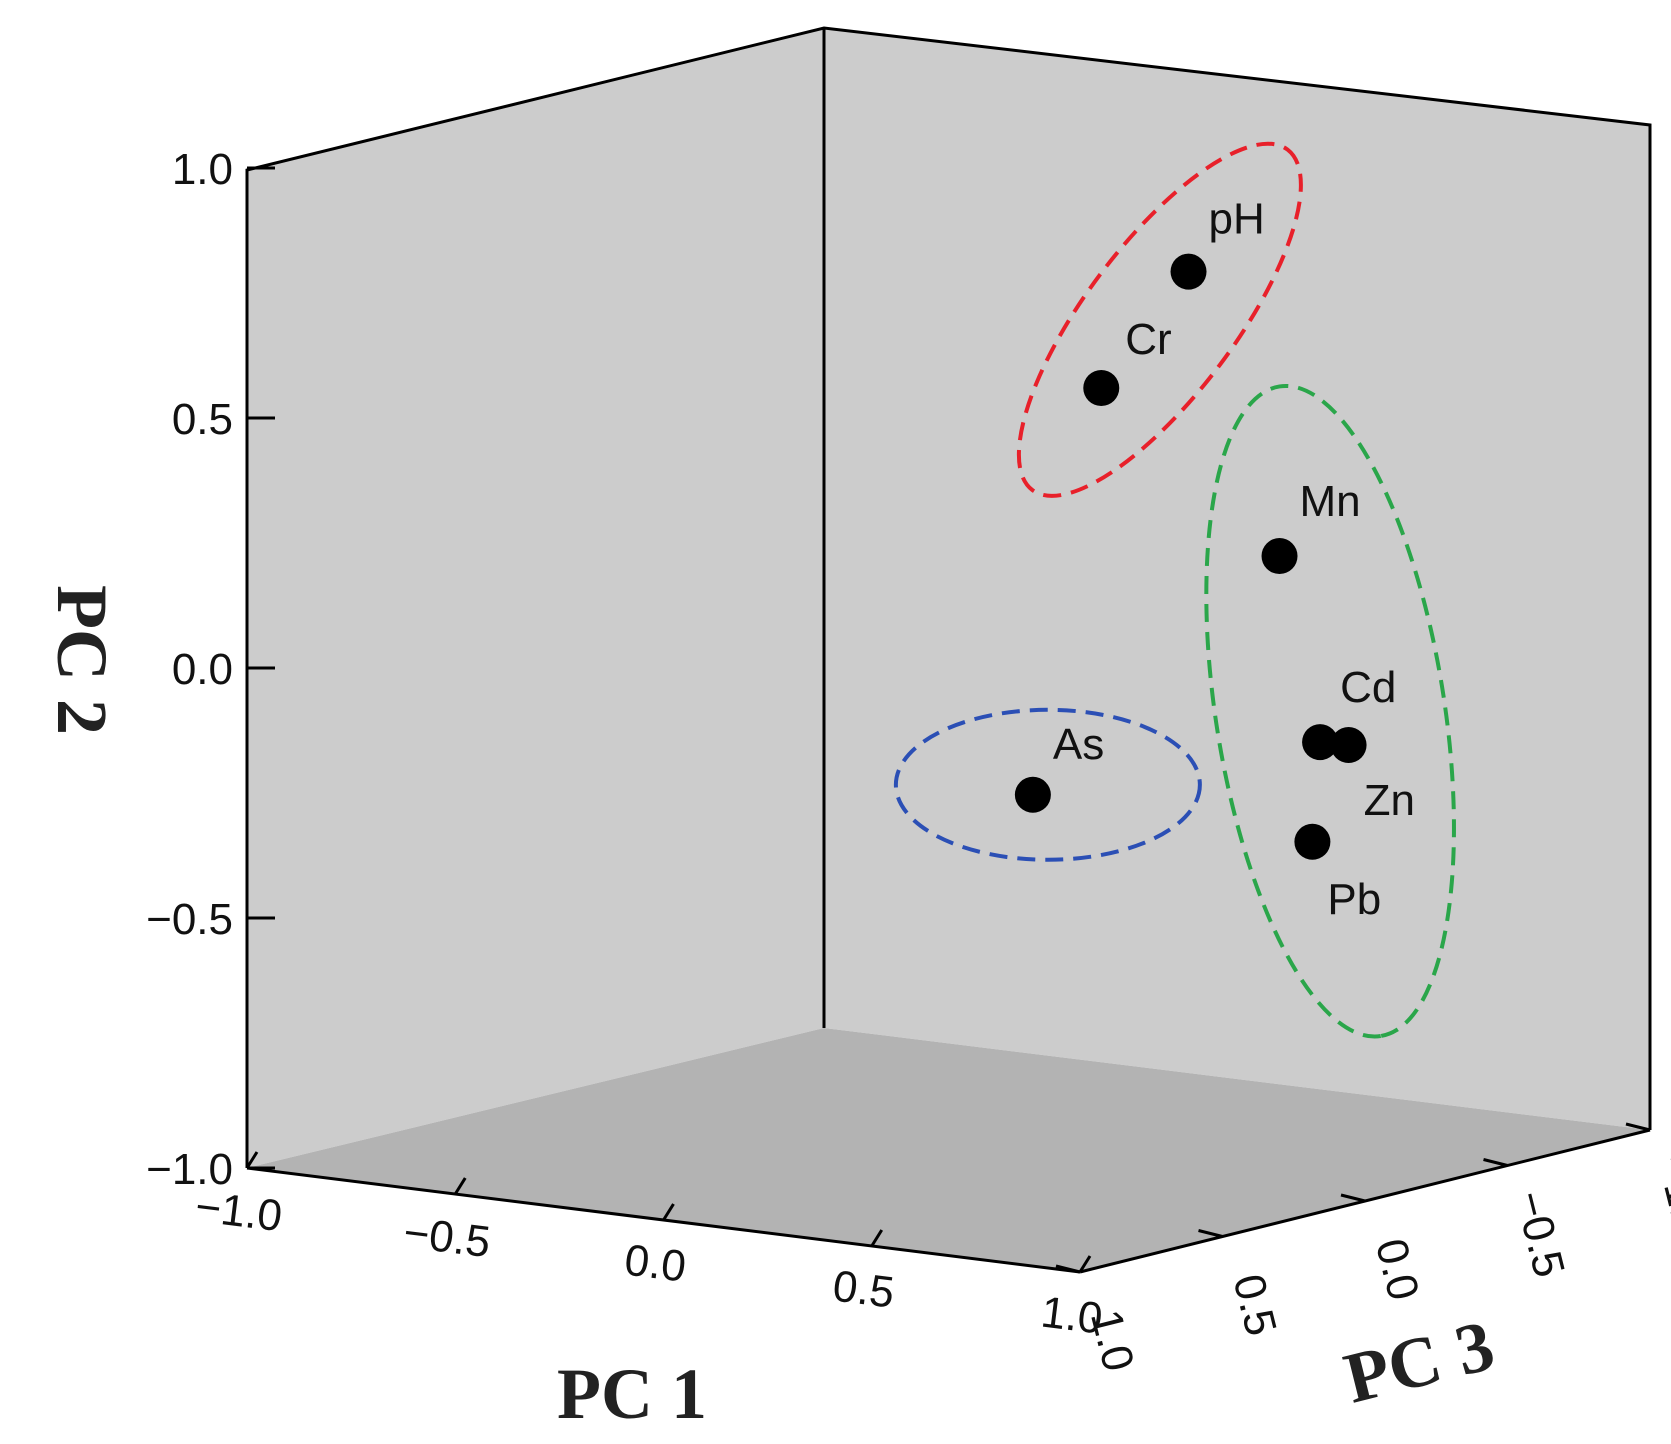 The height and width of the screenshot is (1444, 1671). What do you see at coordinates (239, 1211) in the screenshot?
I see `x-tick-label: −1.0` at bounding box center [239, 1211].